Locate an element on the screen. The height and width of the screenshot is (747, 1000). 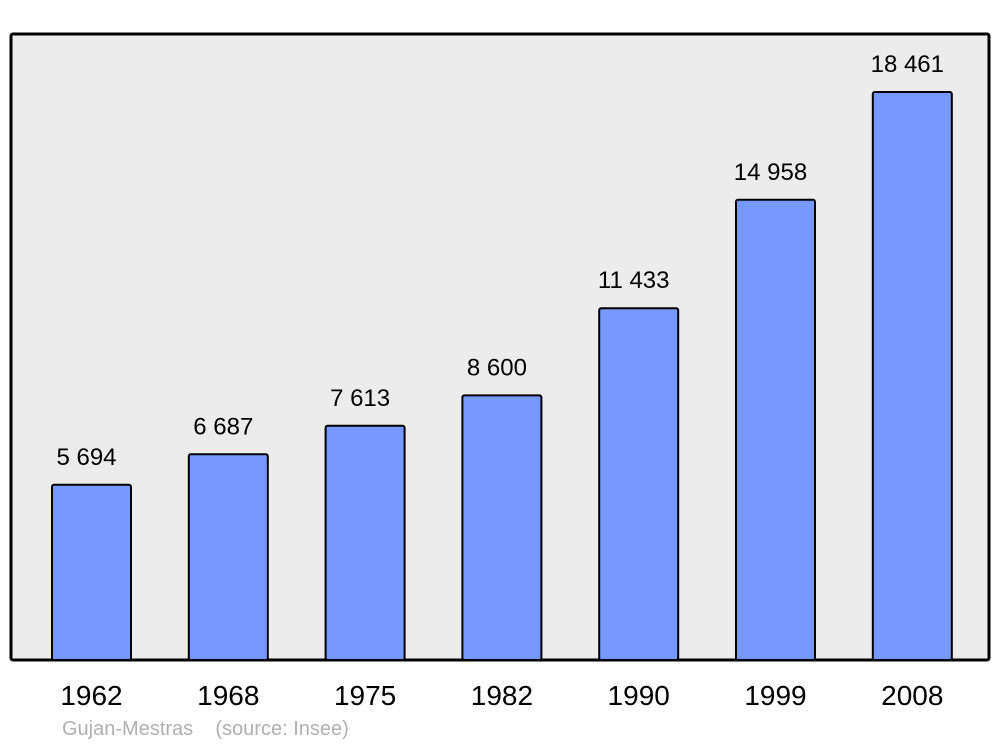
x-tick-label-1990: 1990 is located at coordinates (639, 695).